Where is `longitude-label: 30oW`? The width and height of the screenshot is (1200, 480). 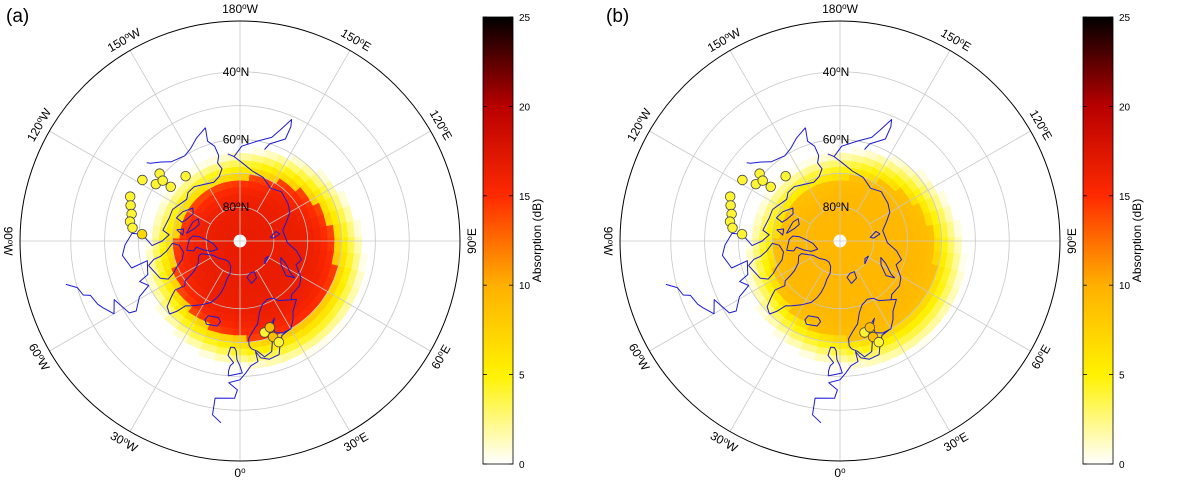
longitude-label: 30oW is located at coordinates (124, 441).